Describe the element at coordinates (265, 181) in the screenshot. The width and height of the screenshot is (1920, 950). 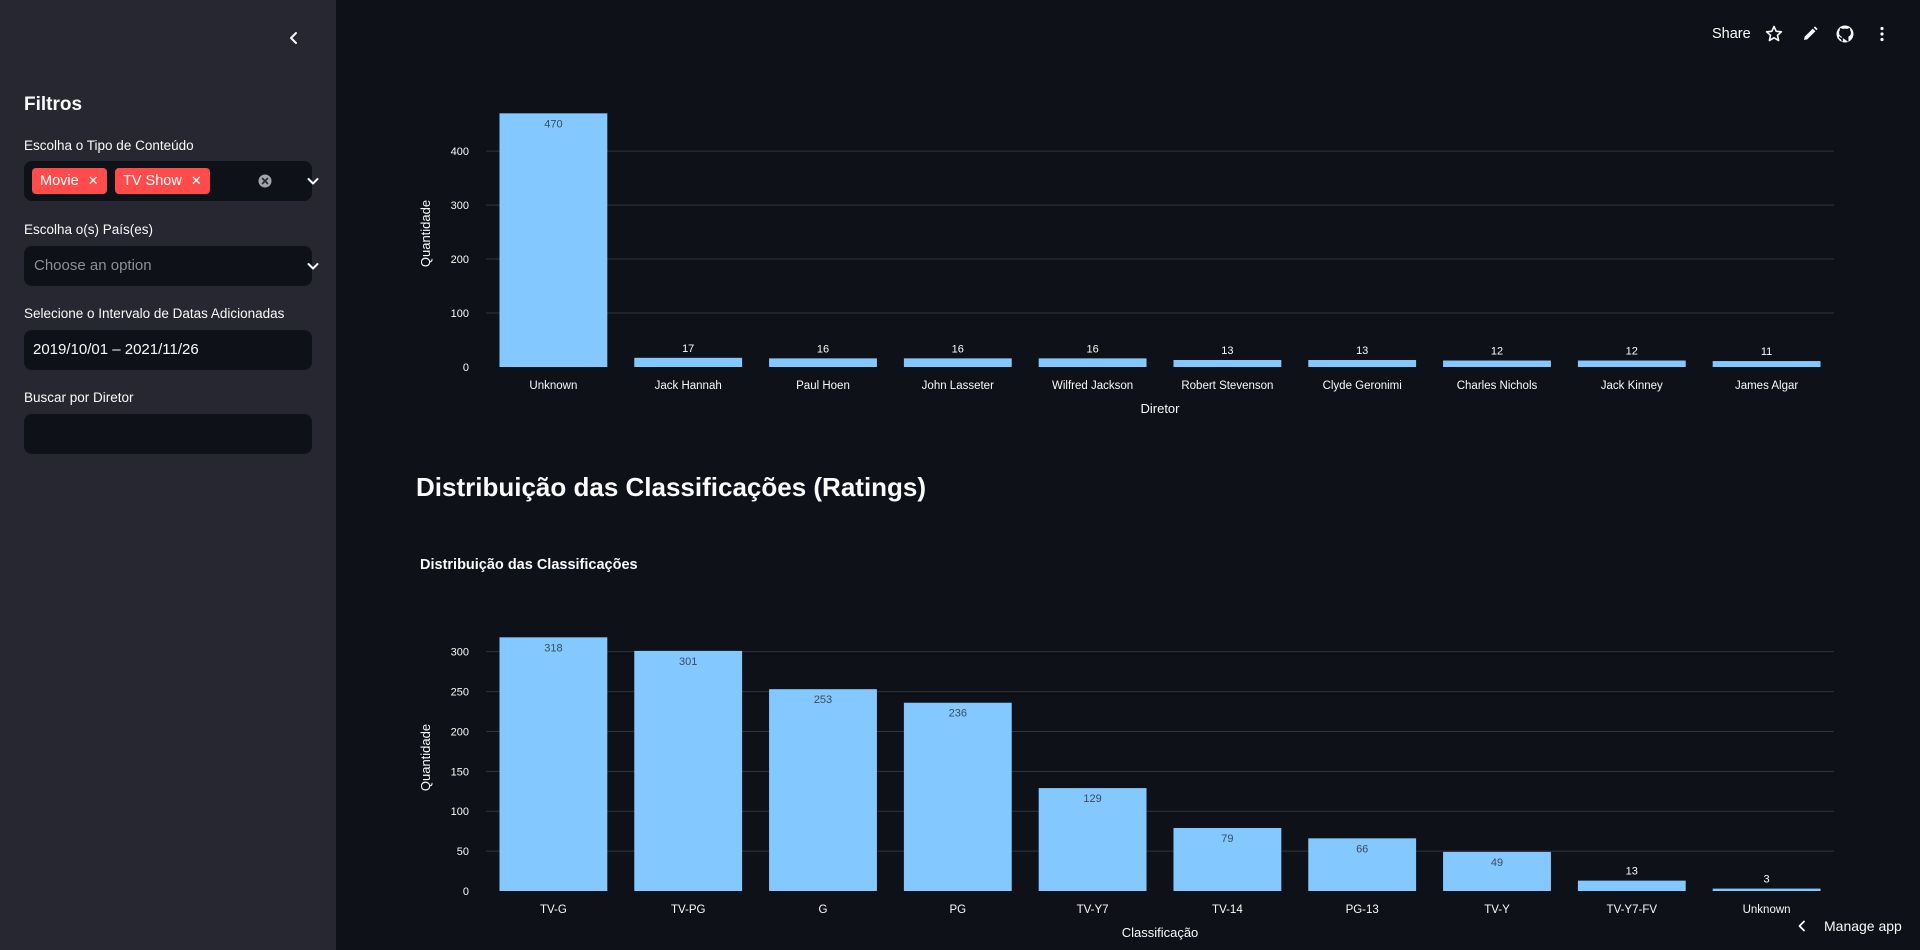
I see `clear-all-icon` at that location.